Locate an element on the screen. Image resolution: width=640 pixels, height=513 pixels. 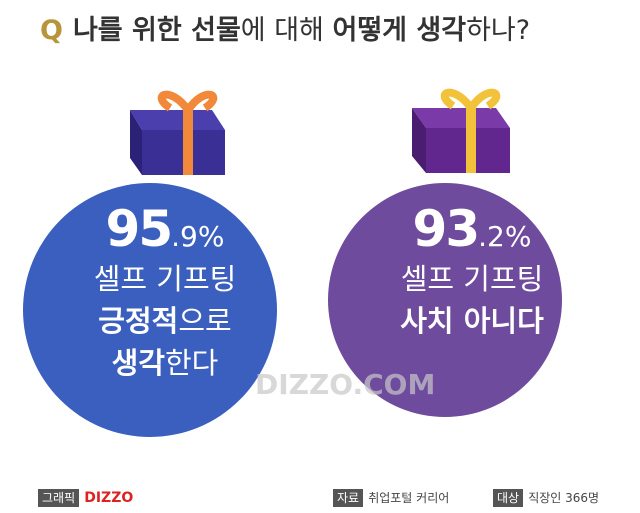
gift-left is located at coordinates (177, 132).